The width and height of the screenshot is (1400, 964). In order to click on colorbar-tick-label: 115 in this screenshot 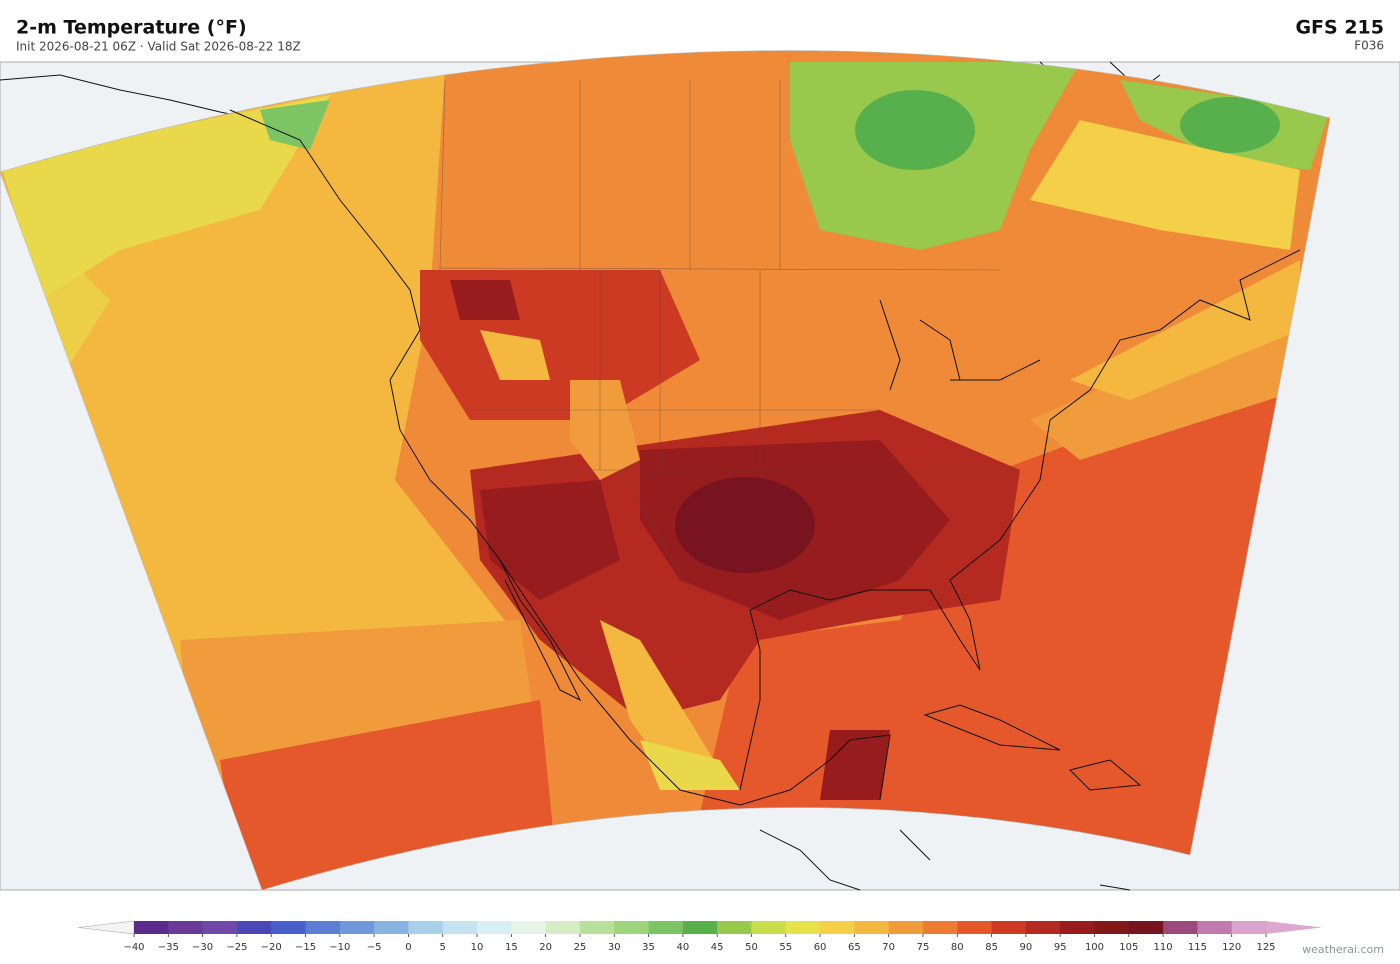, I will do `click(1197, 947)`.